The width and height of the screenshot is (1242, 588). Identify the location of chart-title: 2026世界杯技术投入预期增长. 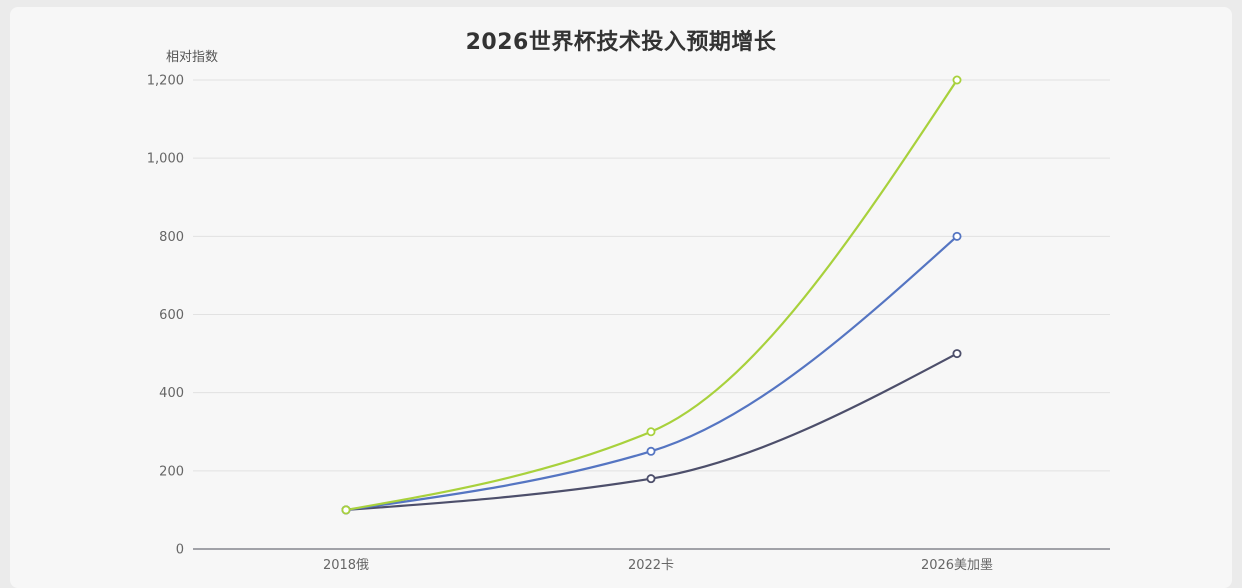
(621, 42).